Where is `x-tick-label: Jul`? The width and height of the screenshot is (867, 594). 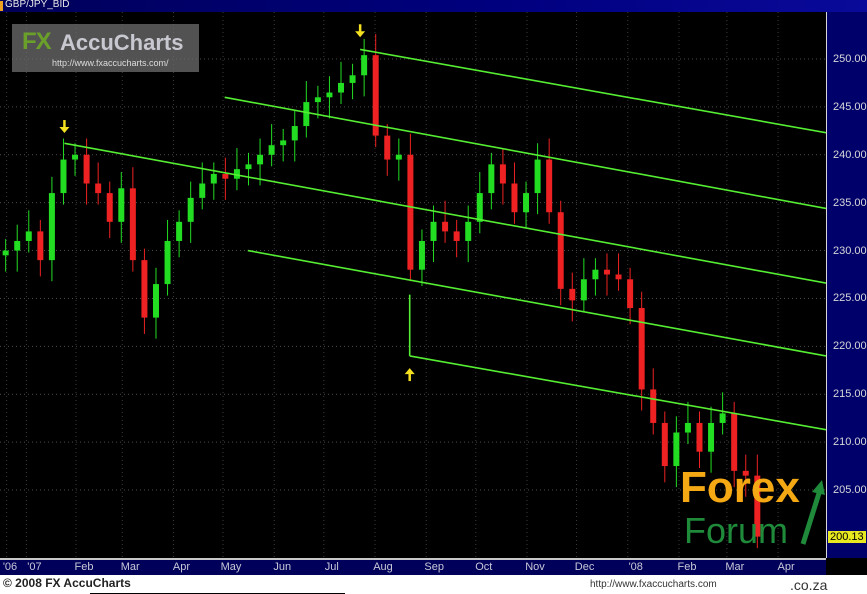 x-tick-label: Jul is located at coordinates (331, 567).